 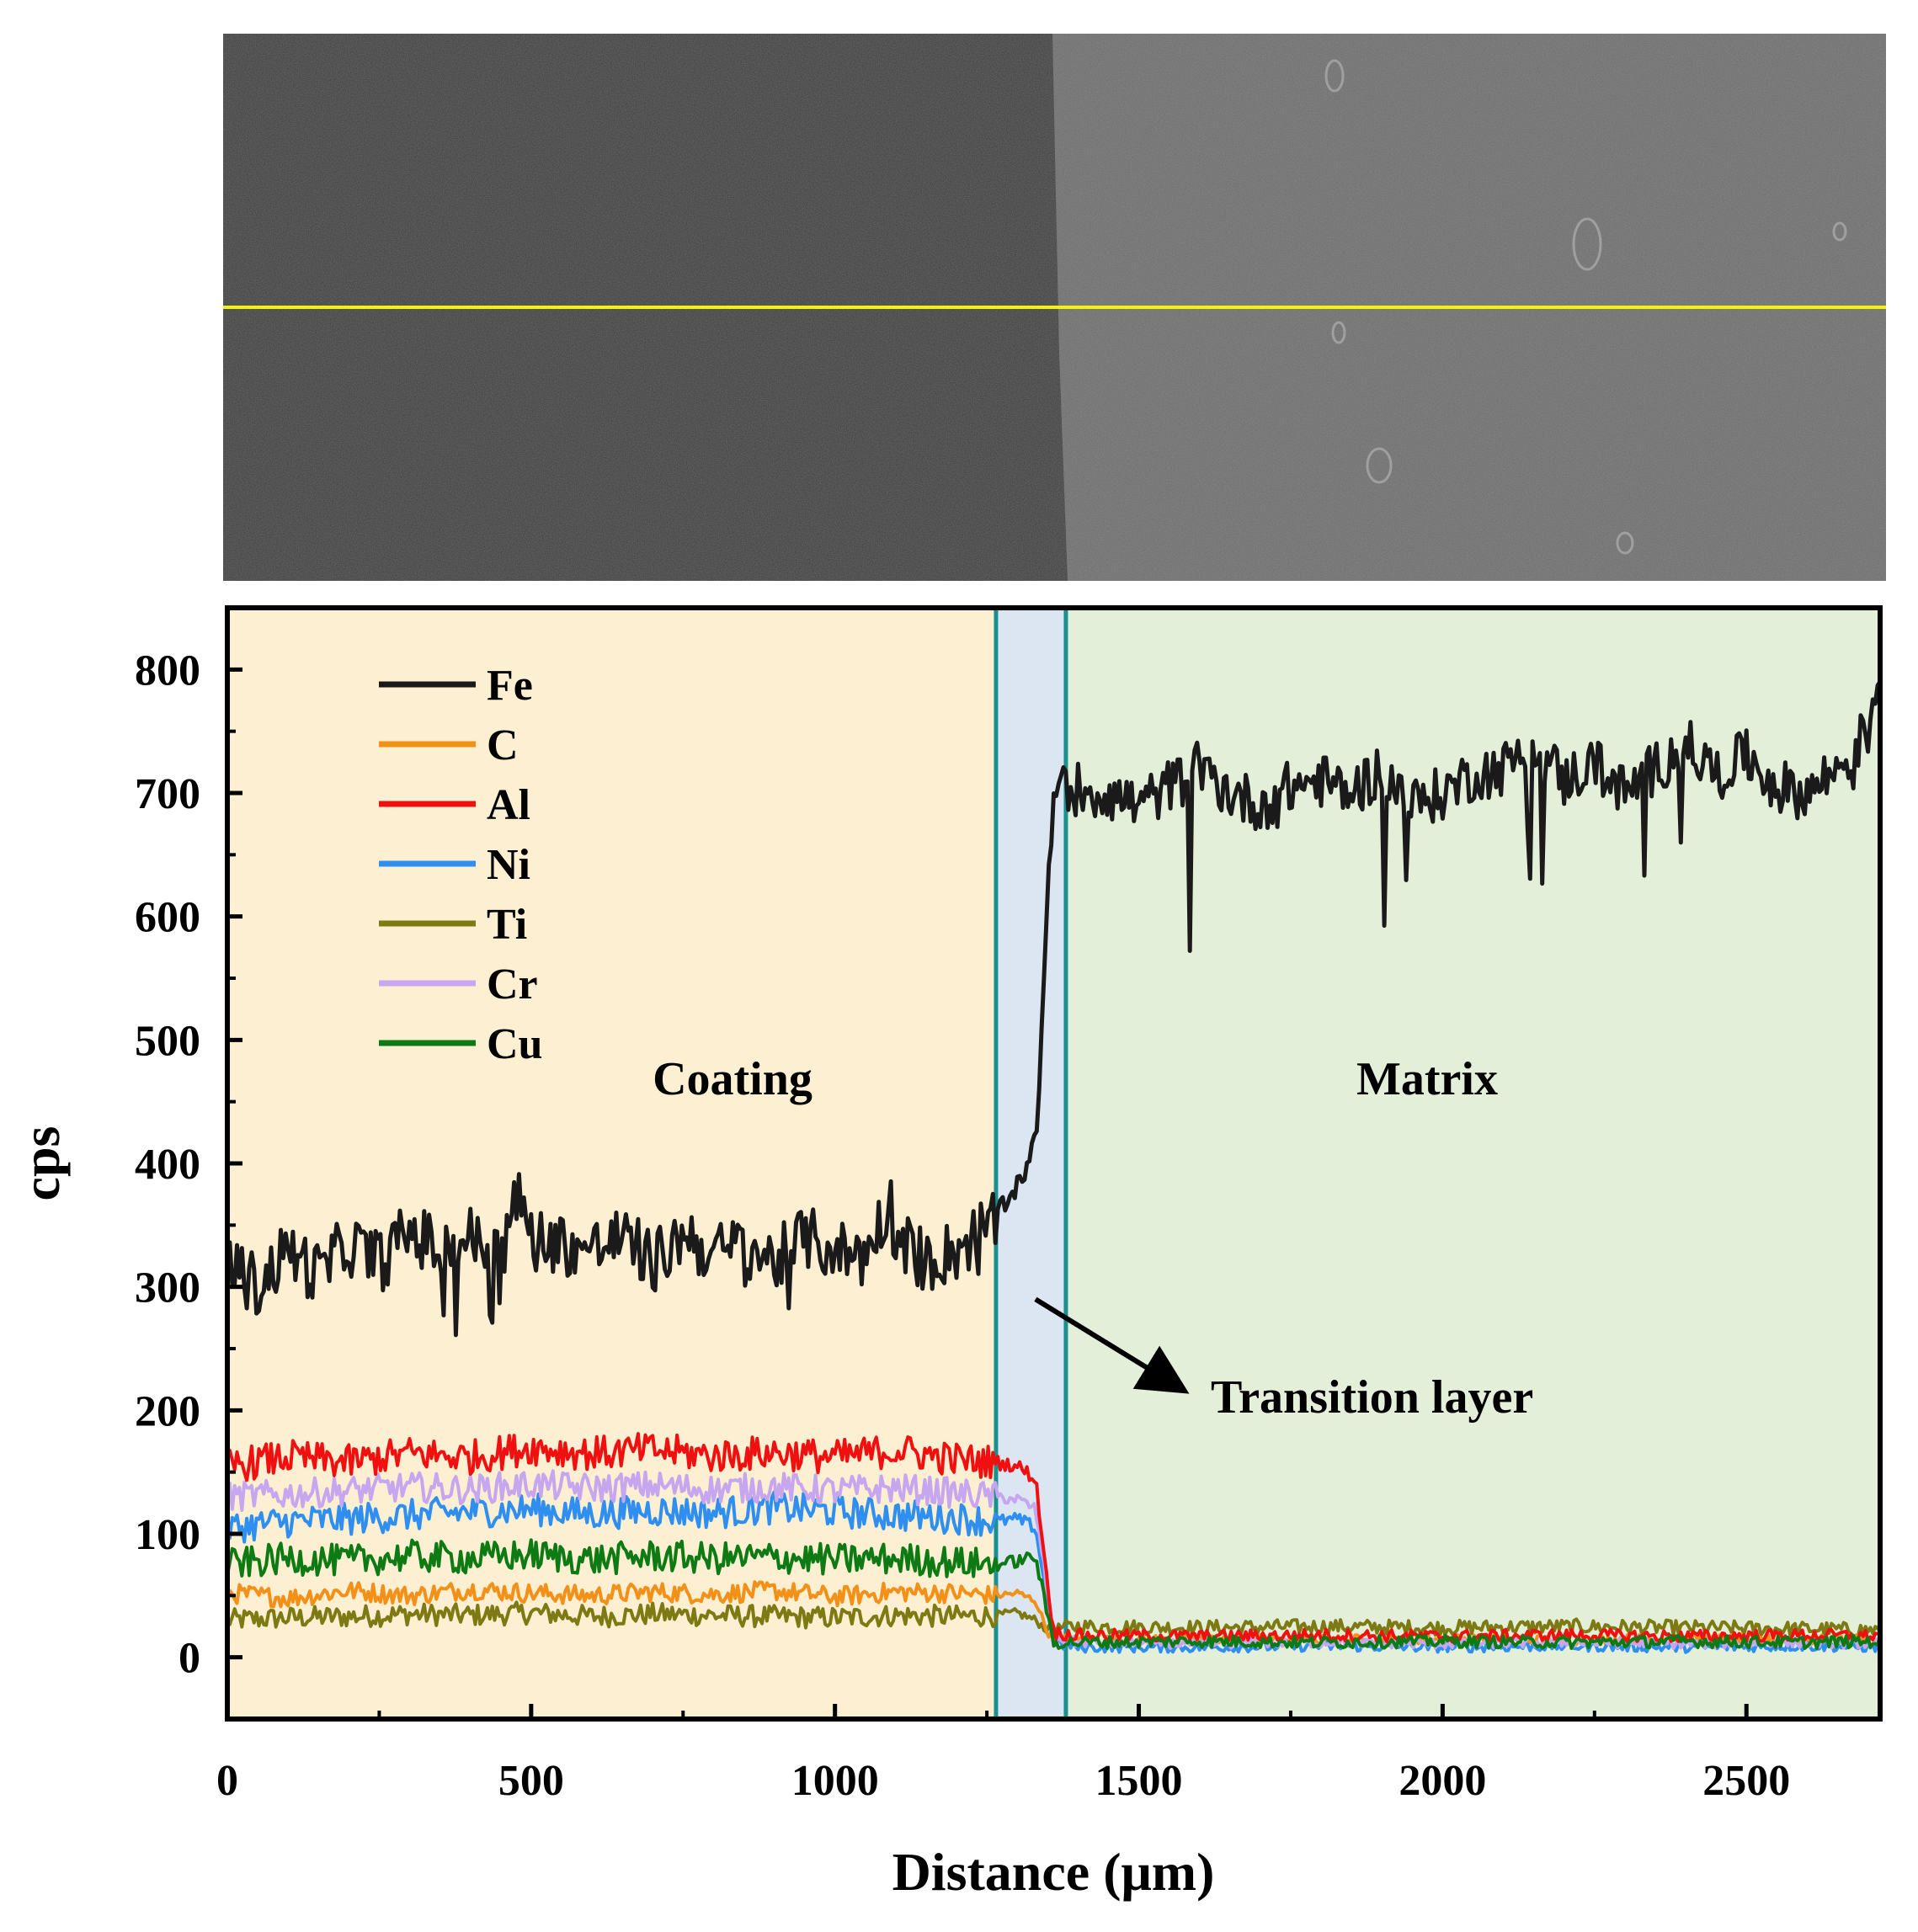 I want to click on x-tick-label: 500, so click(x=531, y=1781).